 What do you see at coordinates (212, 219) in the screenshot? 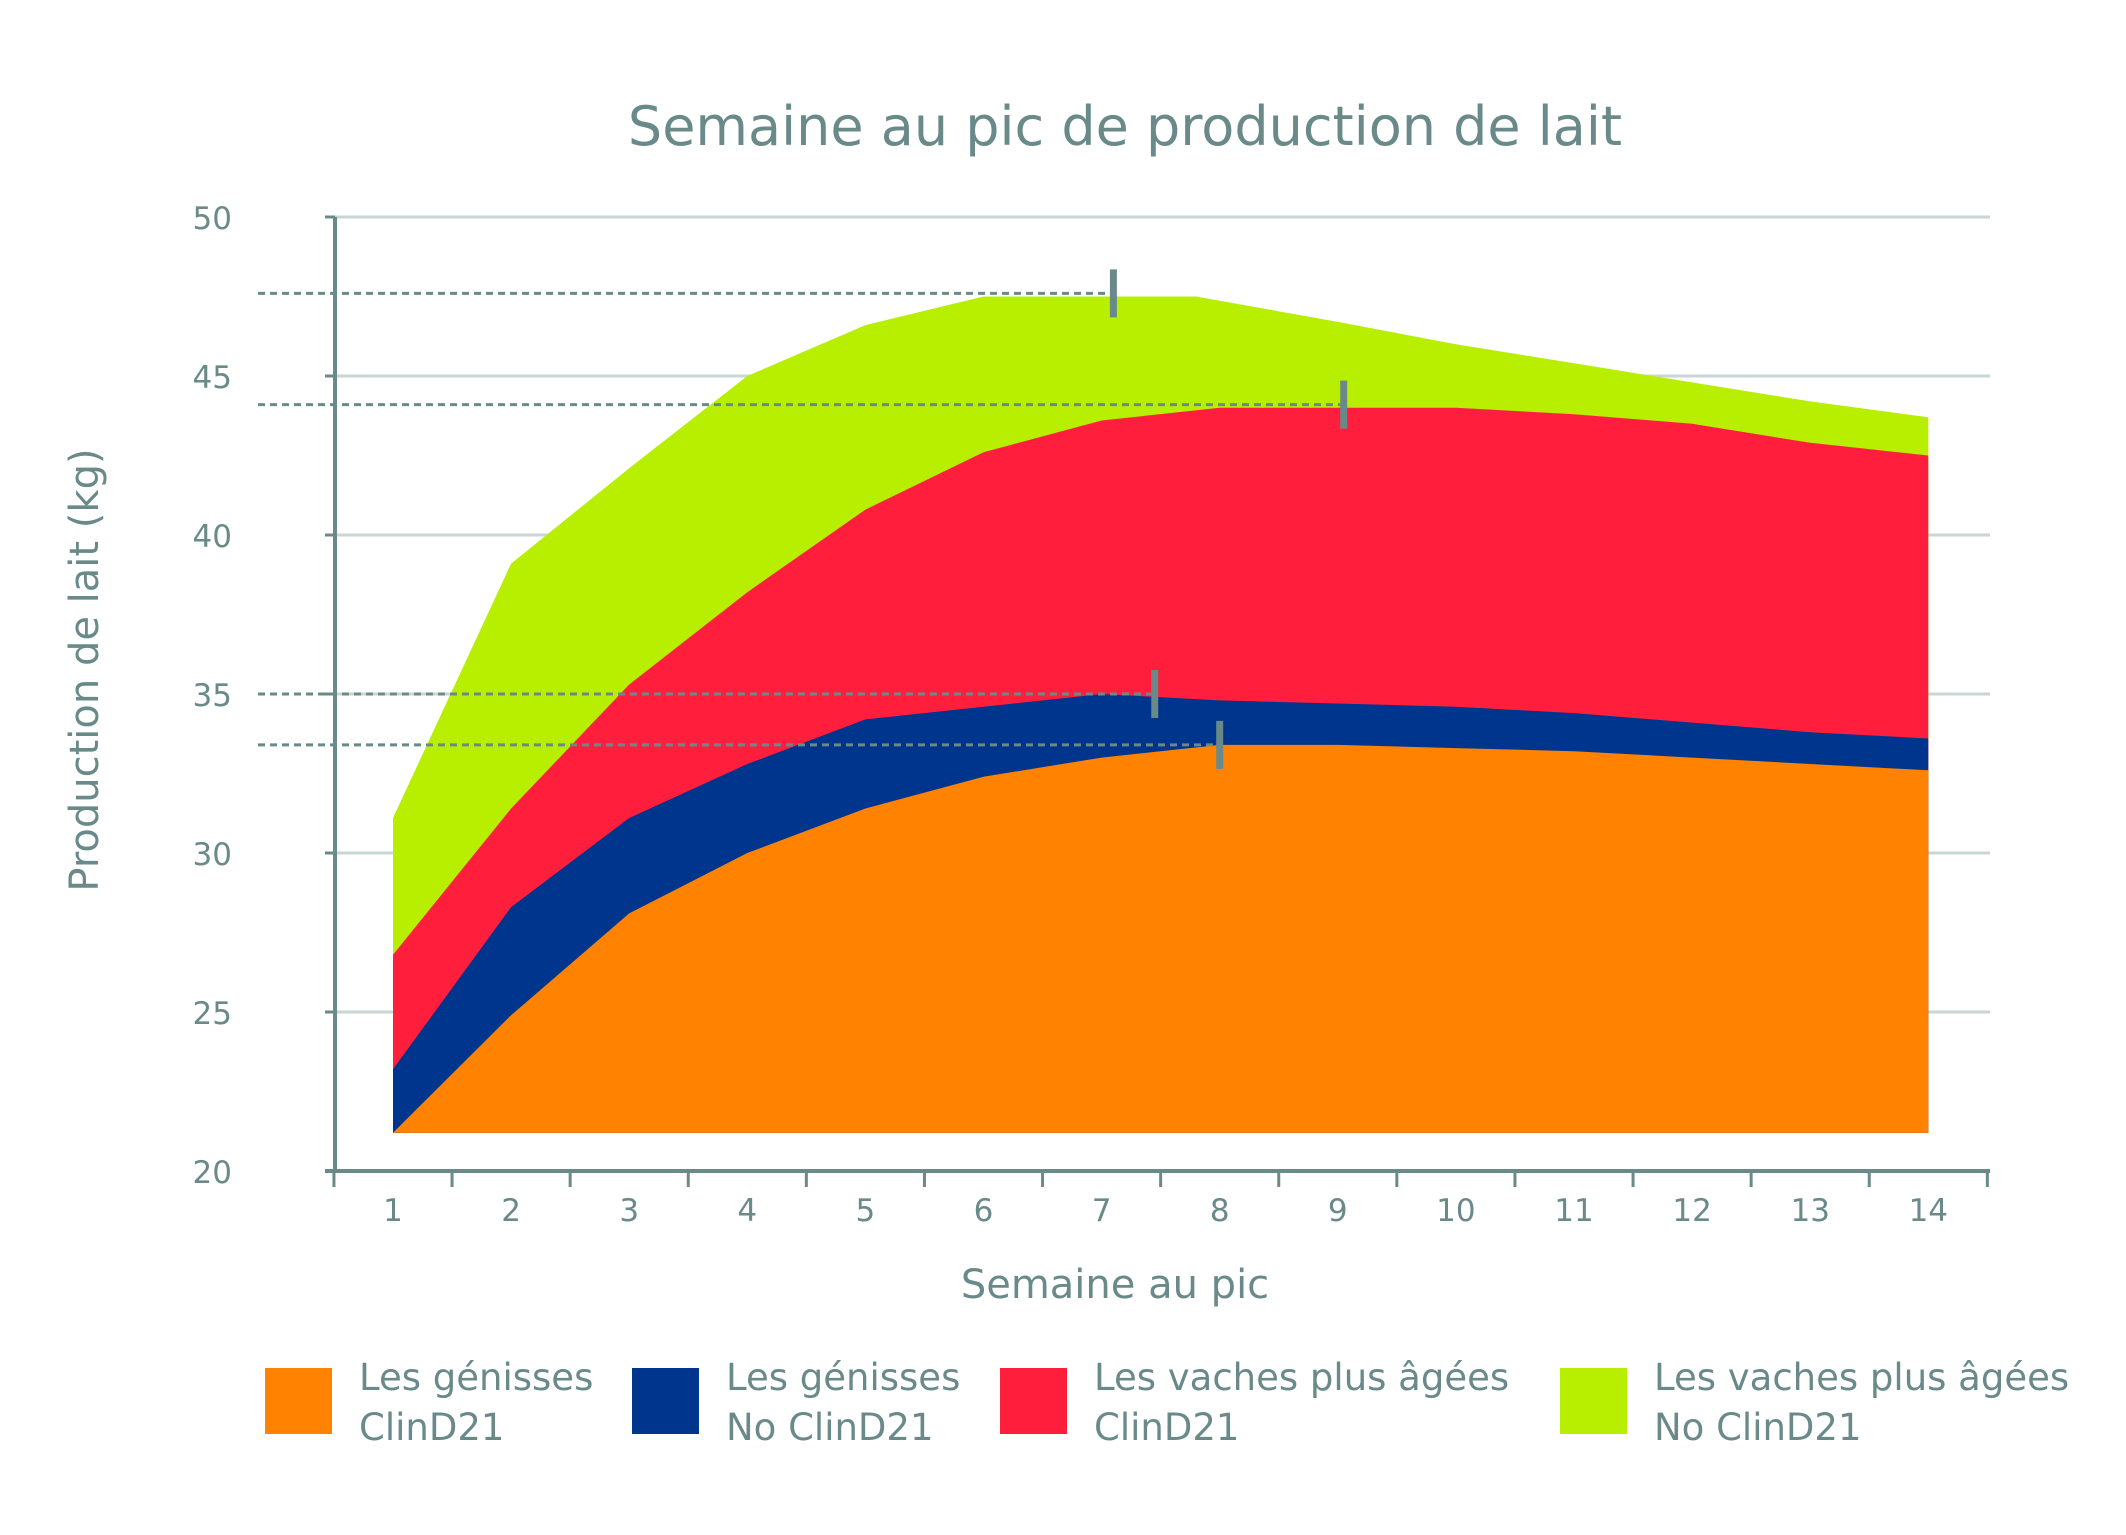
I see `y-tick-label: 50` at bounding box center [212, 219].